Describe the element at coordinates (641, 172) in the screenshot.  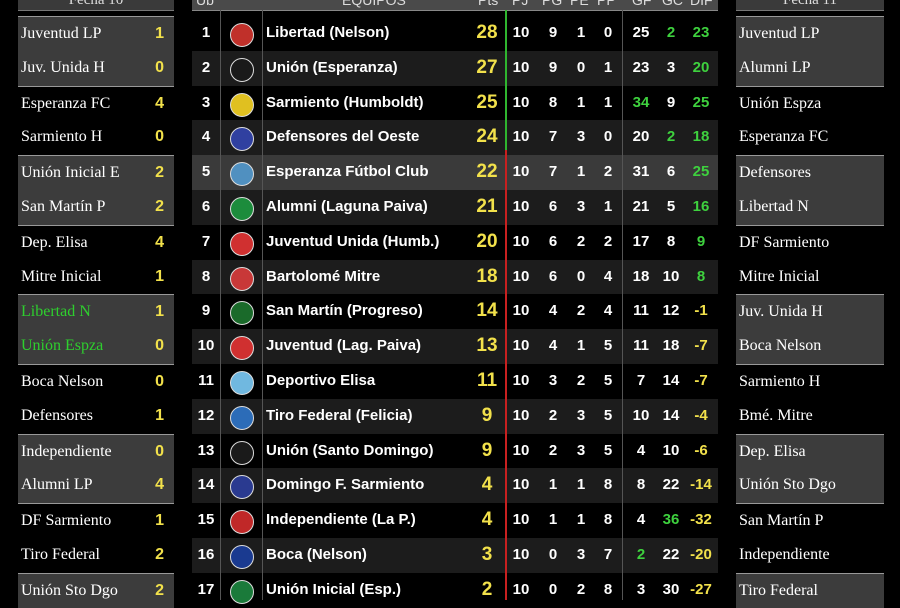
I see `row-goals-for: 31` at that location.